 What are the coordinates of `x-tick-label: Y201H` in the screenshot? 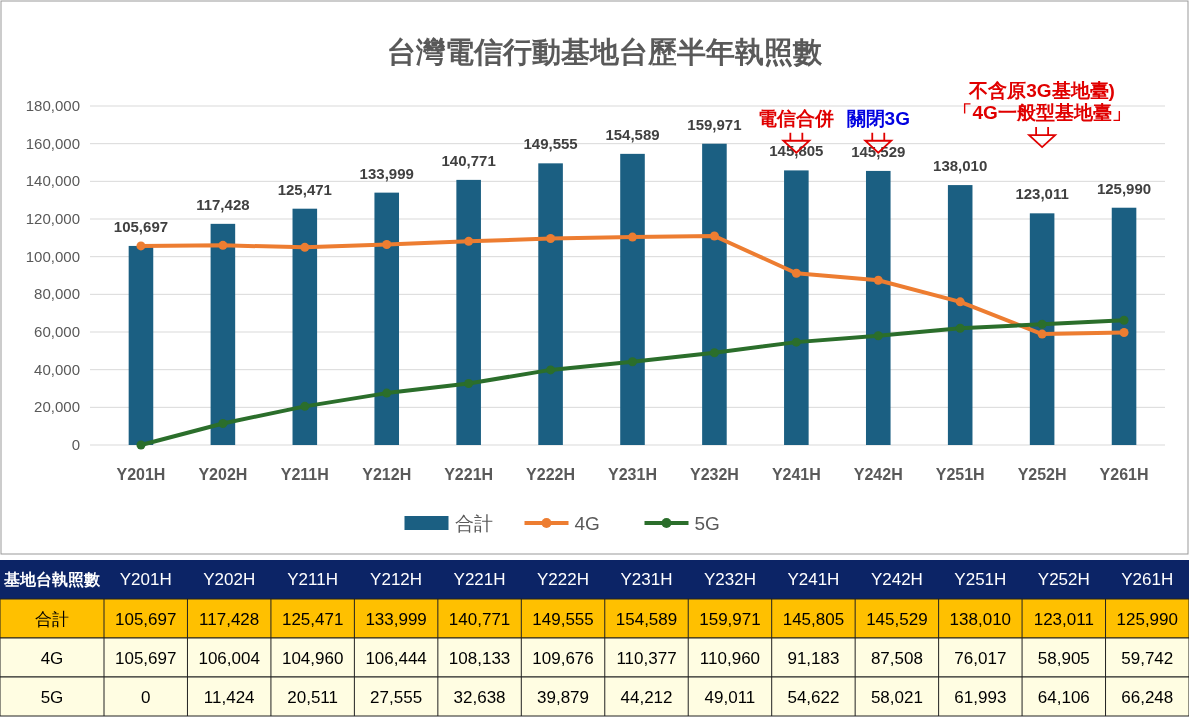 It's located at (141, 474).